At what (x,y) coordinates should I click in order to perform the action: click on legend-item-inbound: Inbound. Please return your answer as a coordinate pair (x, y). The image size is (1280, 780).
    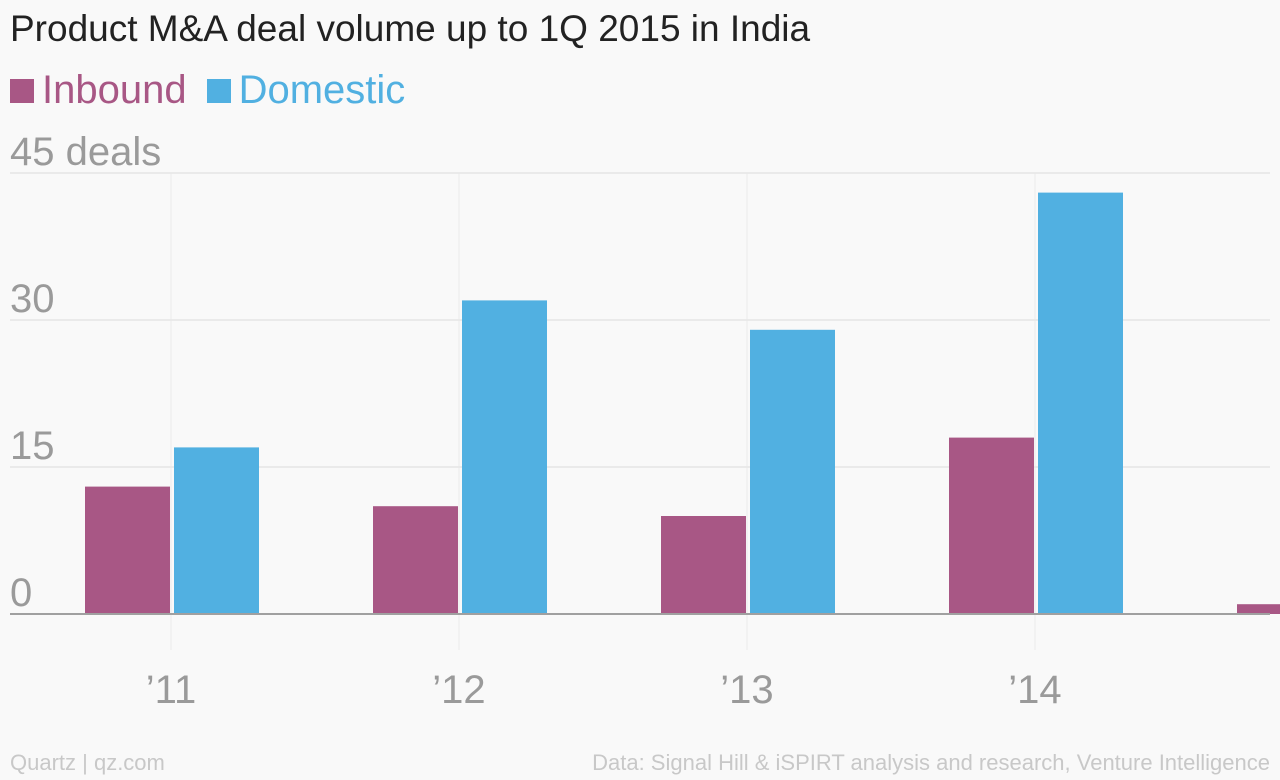
    Looking at the image, I should click on (98, 90).